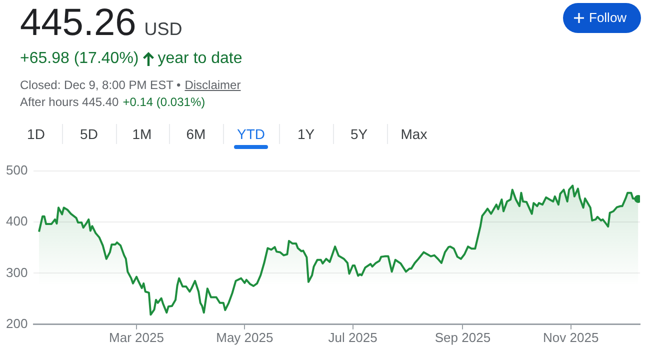 This screenshot has height=347, width=660. Describe the element at coordinates (414, 134) in the screenshot. I see `text: Max` at that location.